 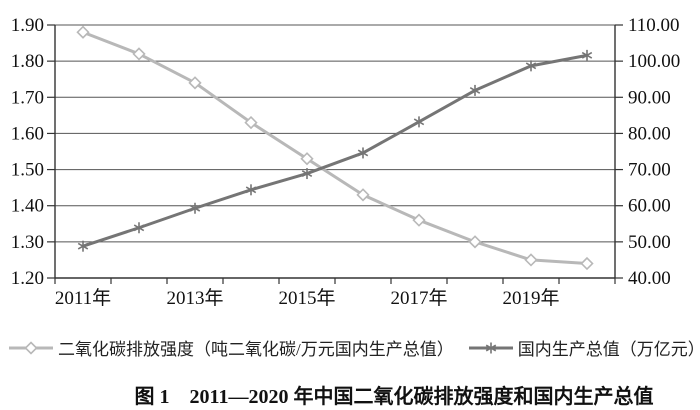 I want to click on svg-text: 2019年, so click(x=530, y=298).